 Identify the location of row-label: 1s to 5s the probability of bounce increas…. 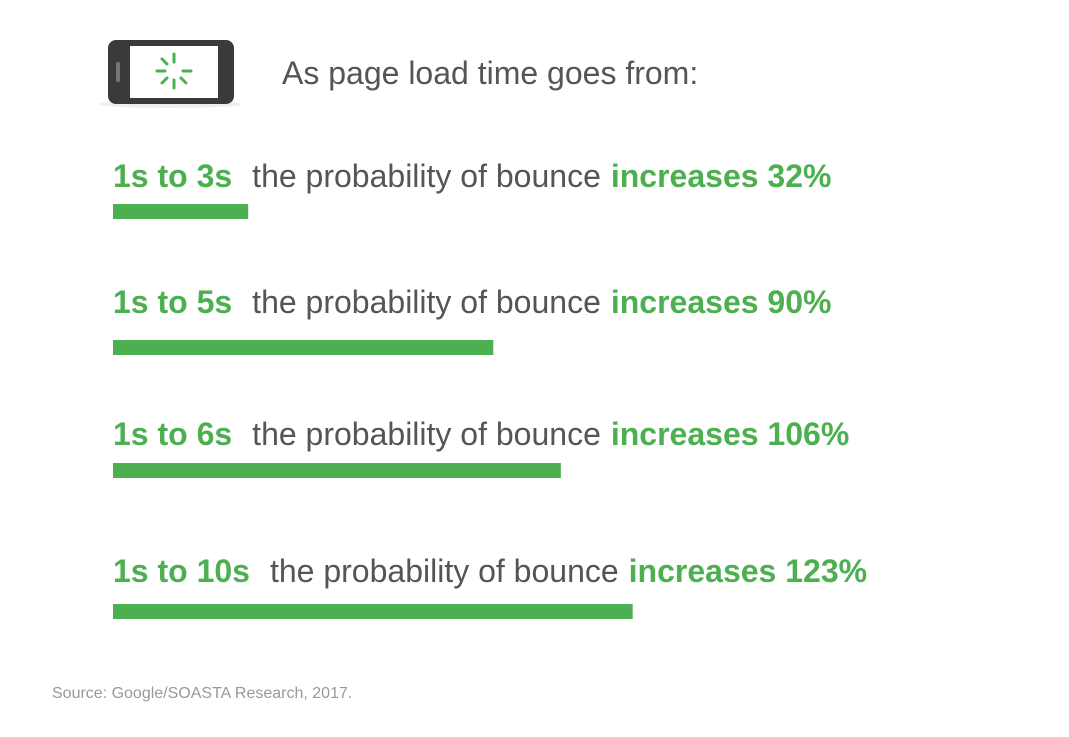
(472, 302).